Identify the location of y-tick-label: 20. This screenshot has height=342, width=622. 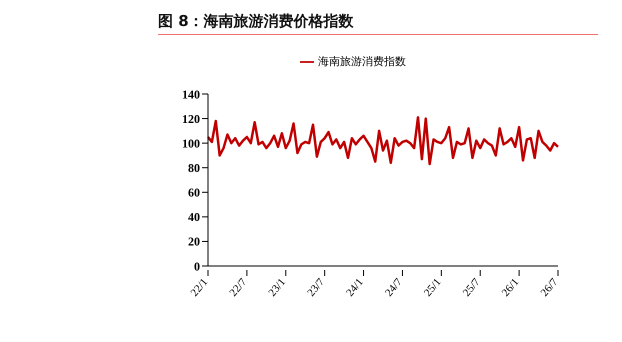
(194, 241).